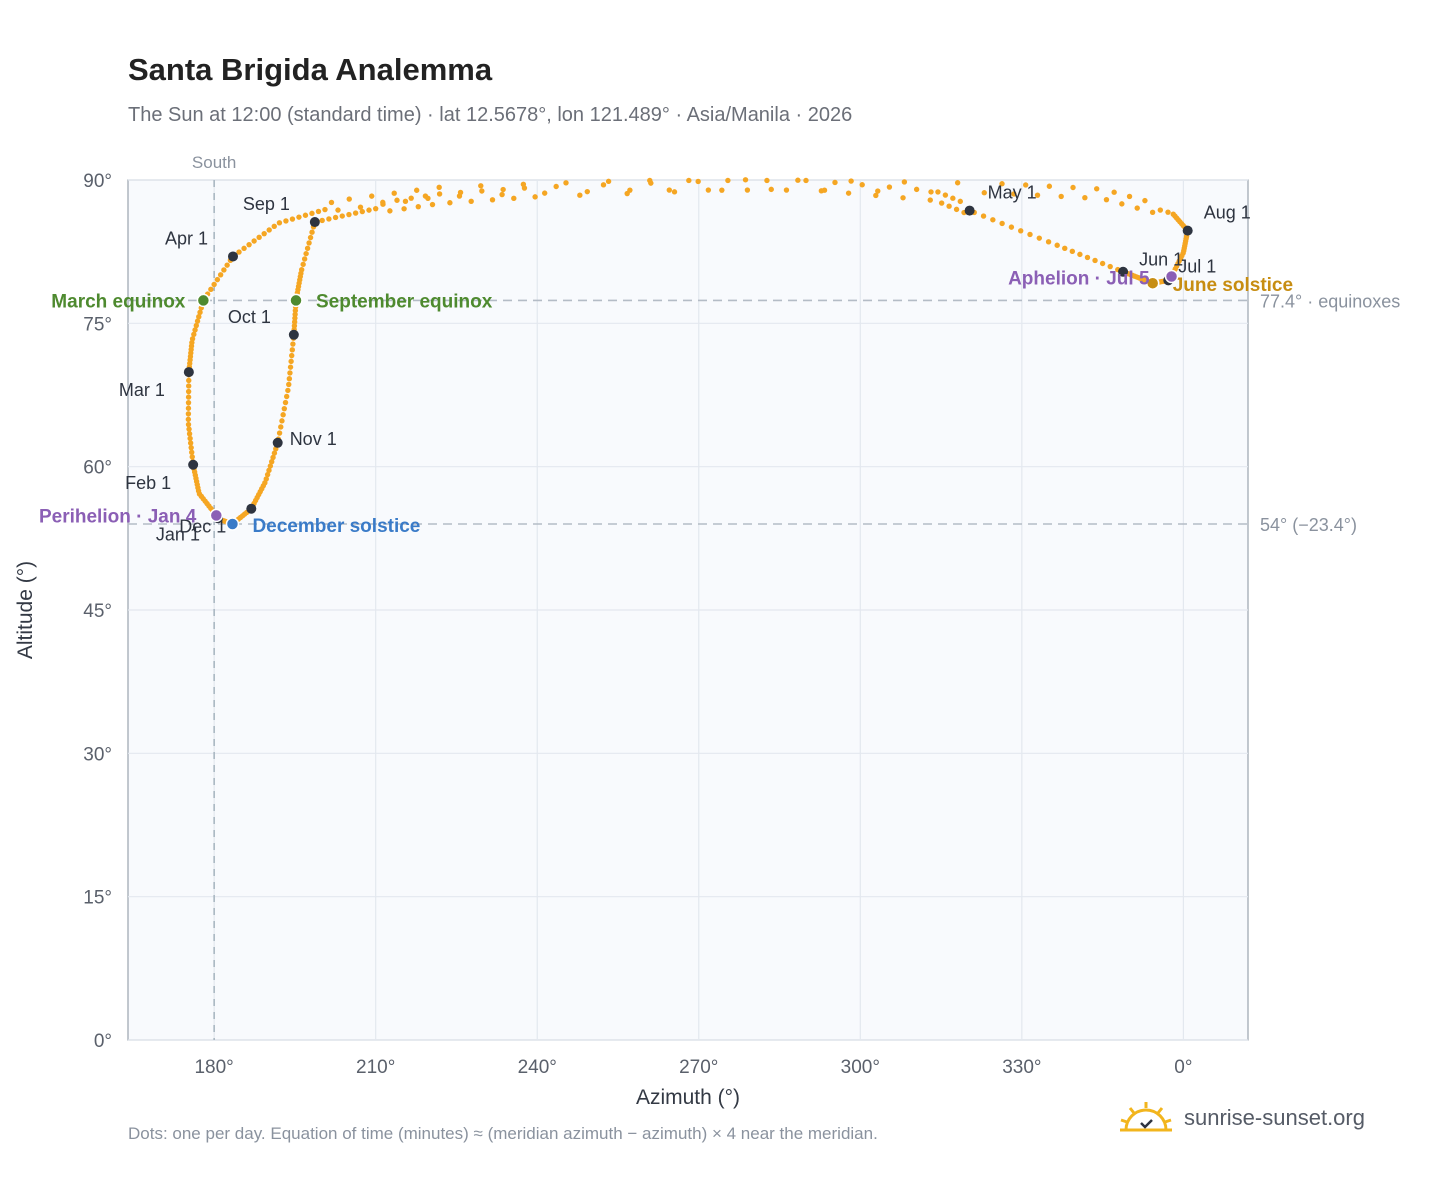  What do you see at coordinates (1079, 279) in the screenshot?
I see `event-label: Aphelion · Jul 5` at bounding box center [1079, 279].